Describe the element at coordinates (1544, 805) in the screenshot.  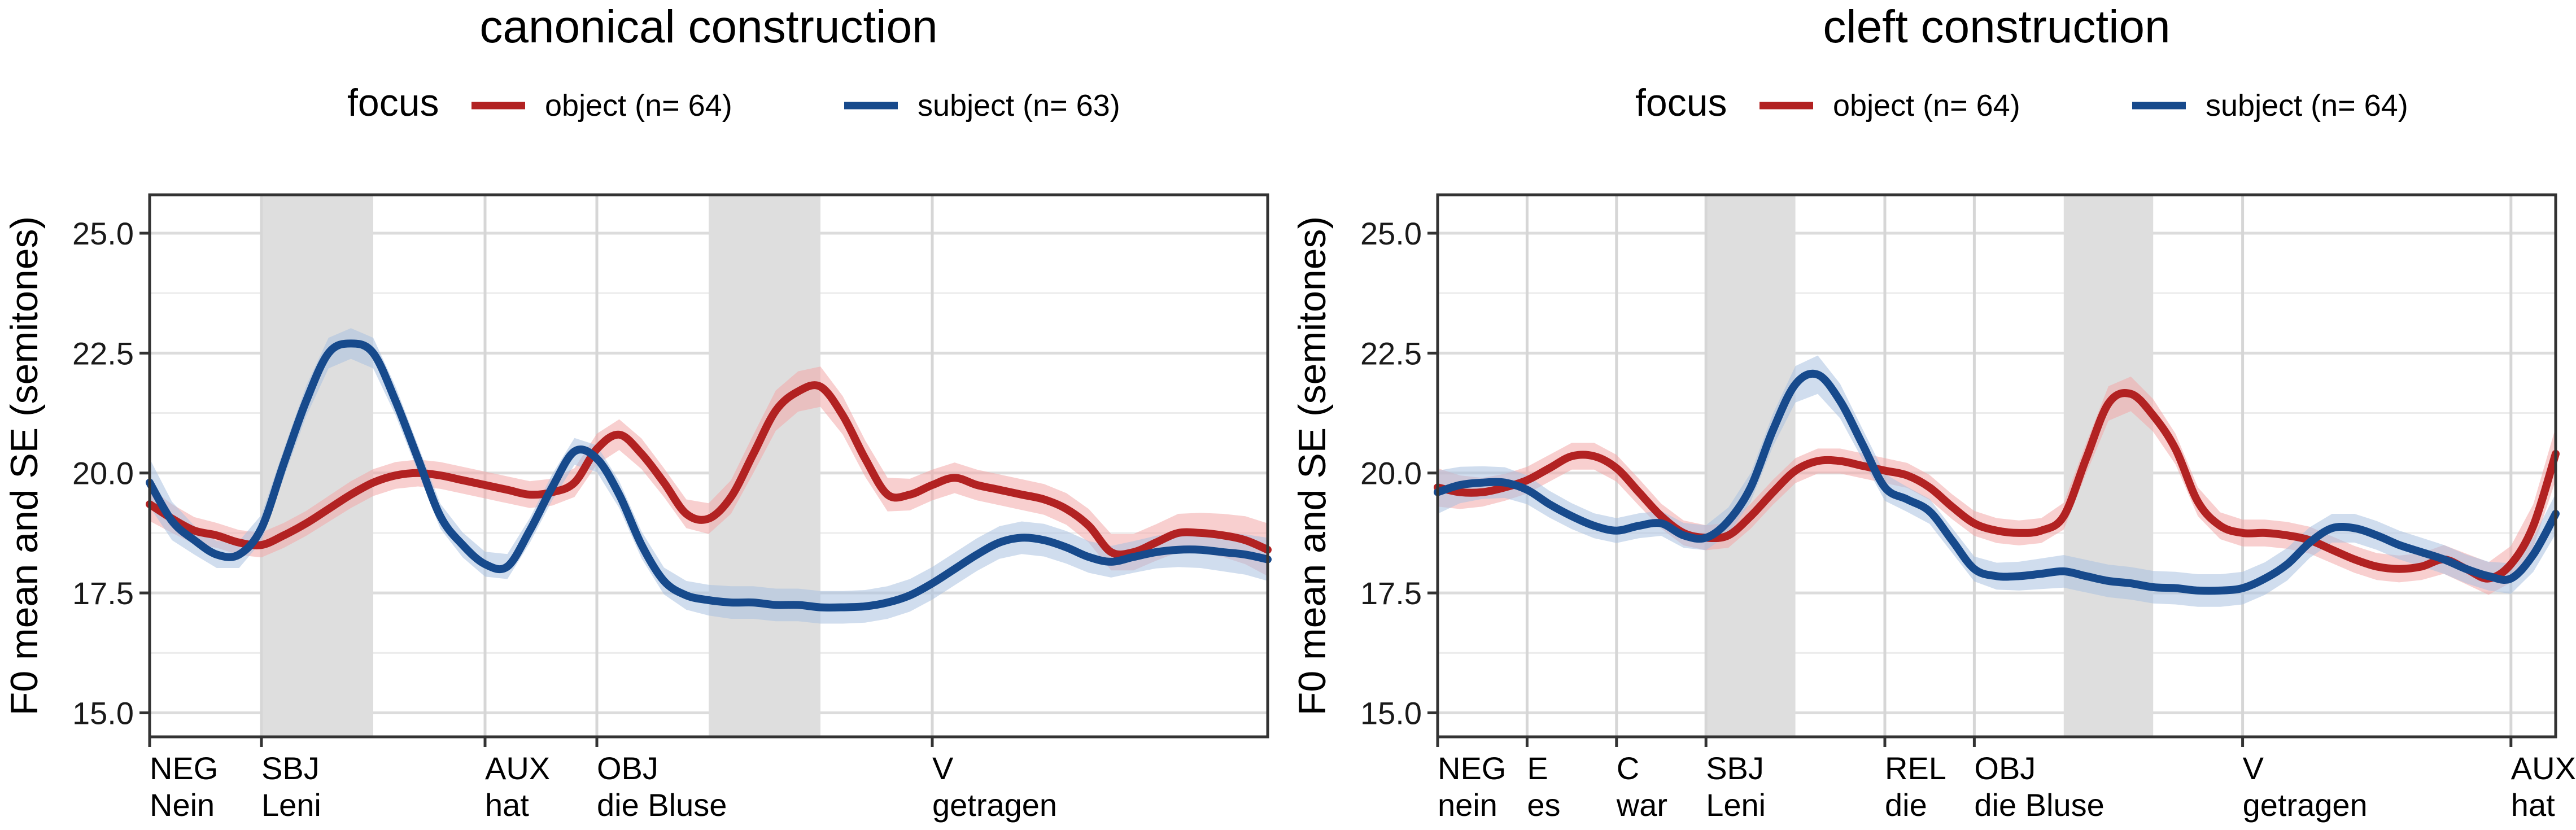
I see `word-label-word: es` at that location.